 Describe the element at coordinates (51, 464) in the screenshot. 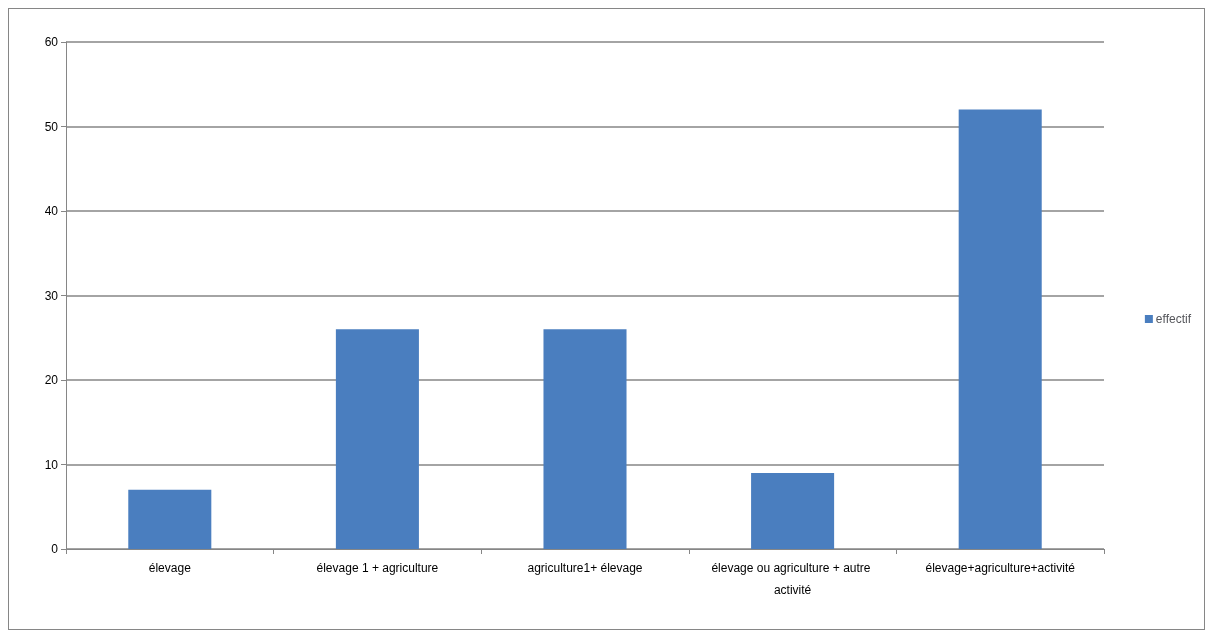

I see `y-tick-label: 10` at that location.